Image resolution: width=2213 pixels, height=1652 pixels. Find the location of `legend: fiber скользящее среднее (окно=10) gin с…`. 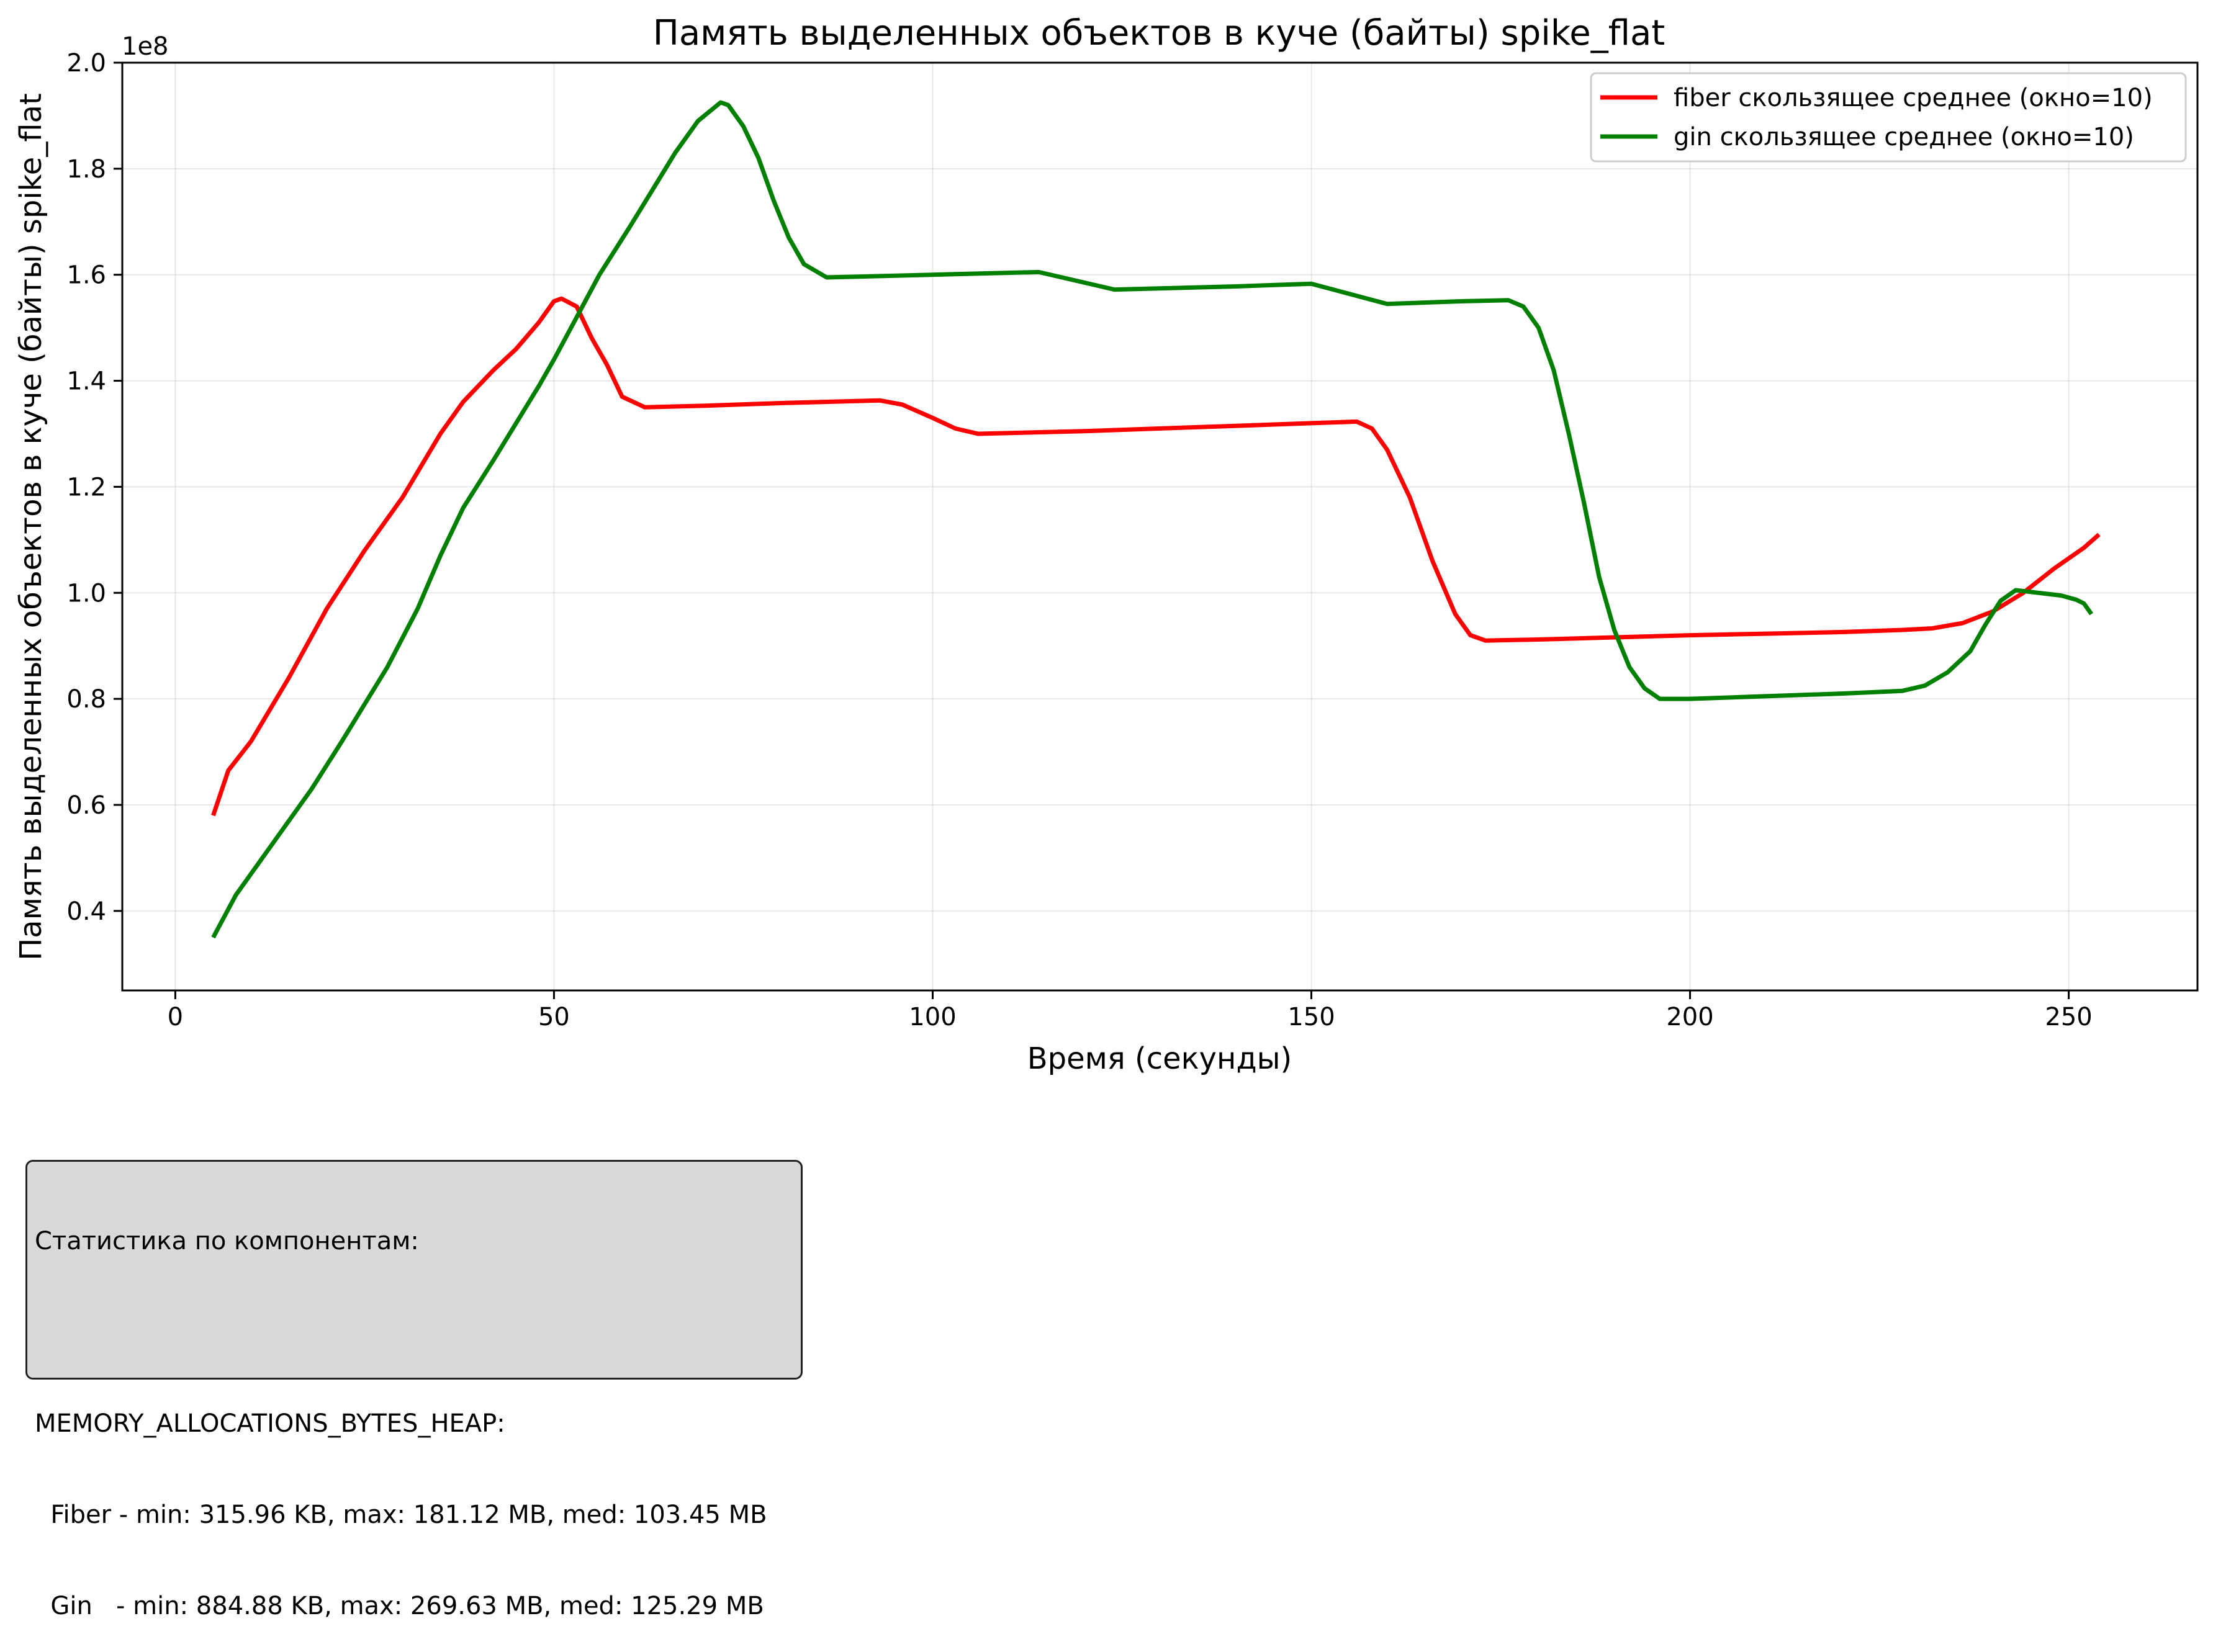

legend: fiber скользящее среднее (окно=10) gin с… is located at coordinates (1889, 117).